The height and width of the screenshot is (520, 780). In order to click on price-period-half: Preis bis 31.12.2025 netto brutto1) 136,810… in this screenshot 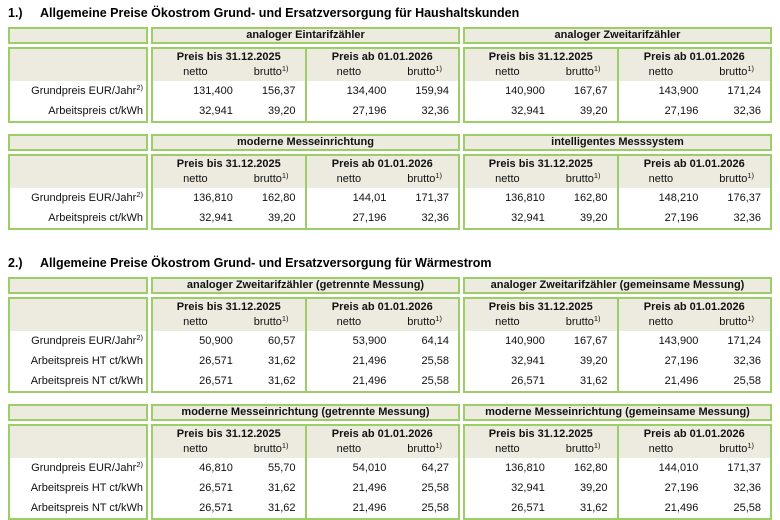, I will do `click(541, 472)`.